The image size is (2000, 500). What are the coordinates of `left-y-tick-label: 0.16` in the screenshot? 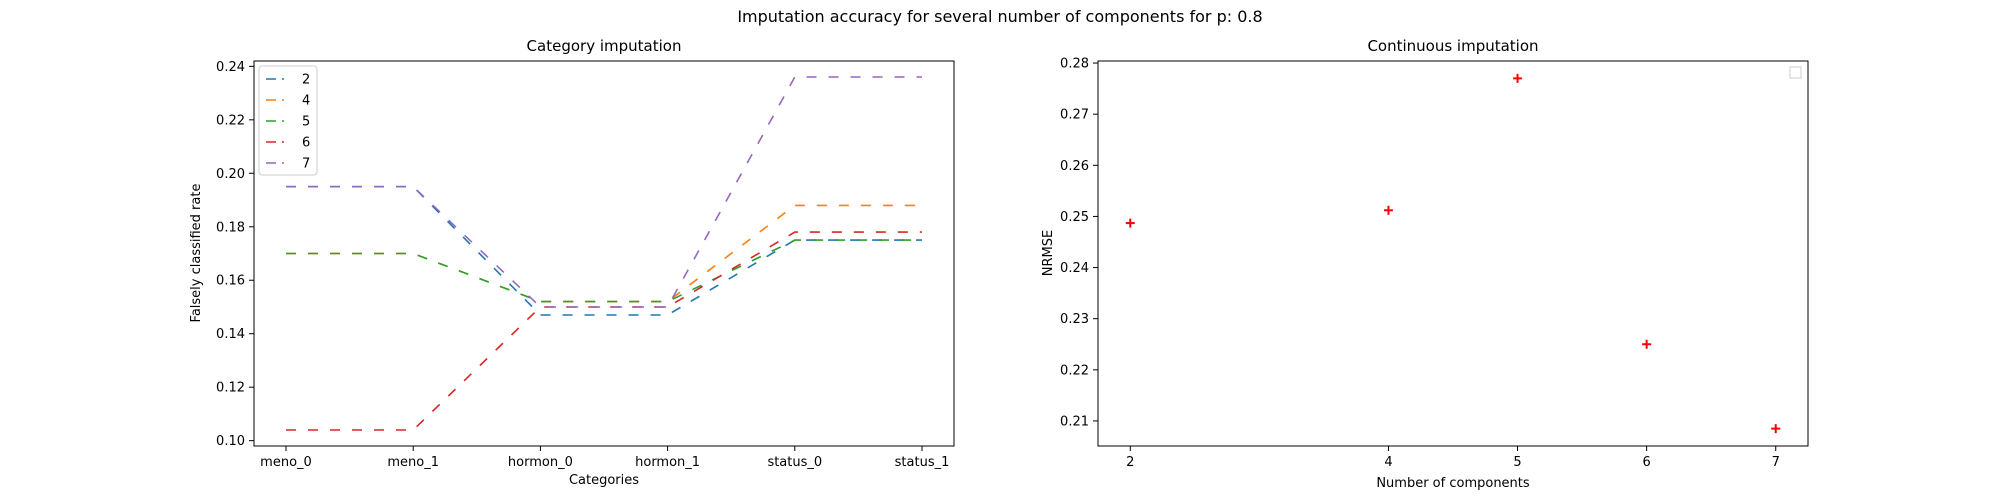 It's located at (230, 281).